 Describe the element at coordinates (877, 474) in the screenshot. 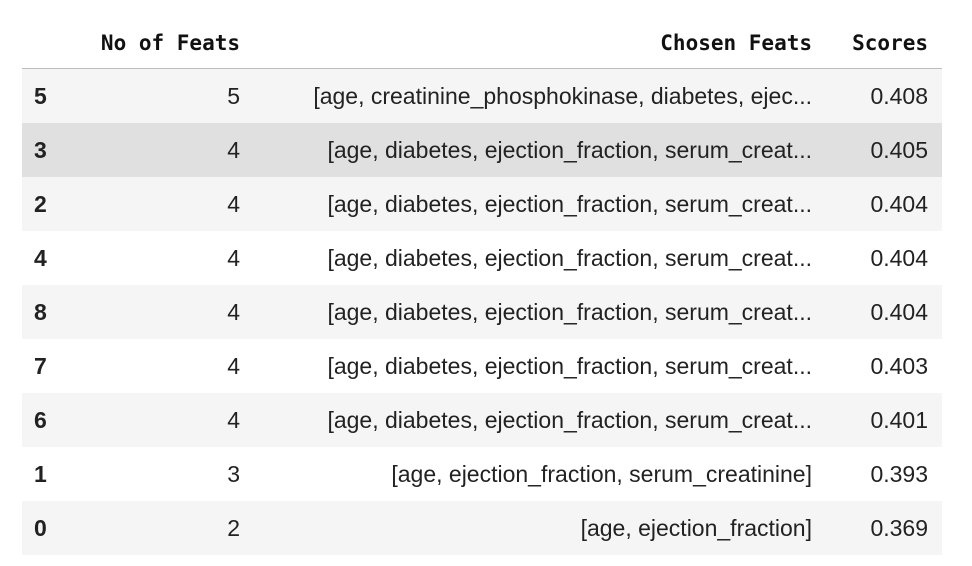

I see `cell-score: 0.393` at that location.